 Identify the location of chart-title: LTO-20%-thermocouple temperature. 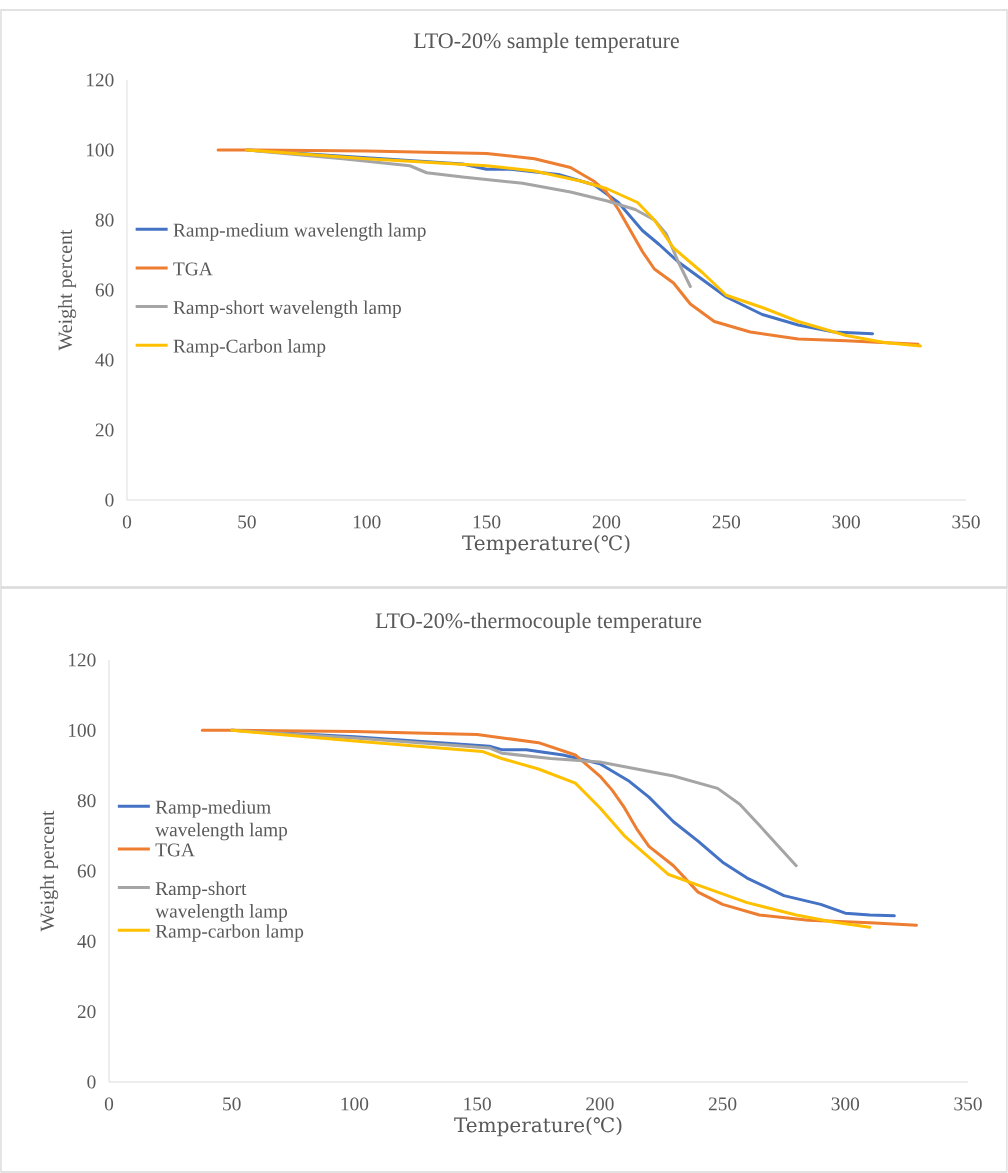
(538, 622).